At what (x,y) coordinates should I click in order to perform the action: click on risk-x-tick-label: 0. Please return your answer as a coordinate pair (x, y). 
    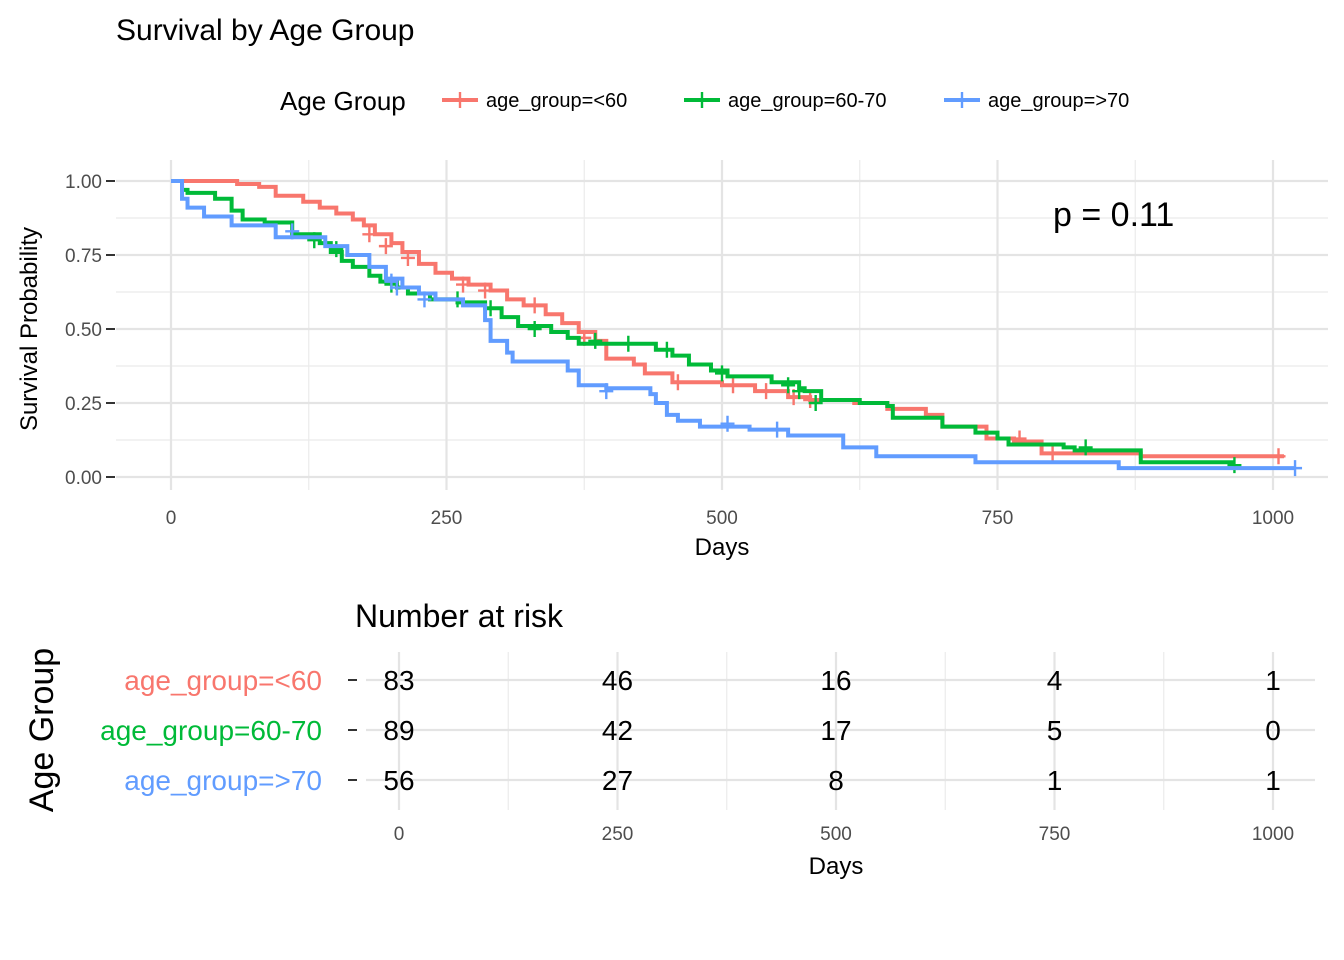
    Looking at the image, I should click on (399, 834).